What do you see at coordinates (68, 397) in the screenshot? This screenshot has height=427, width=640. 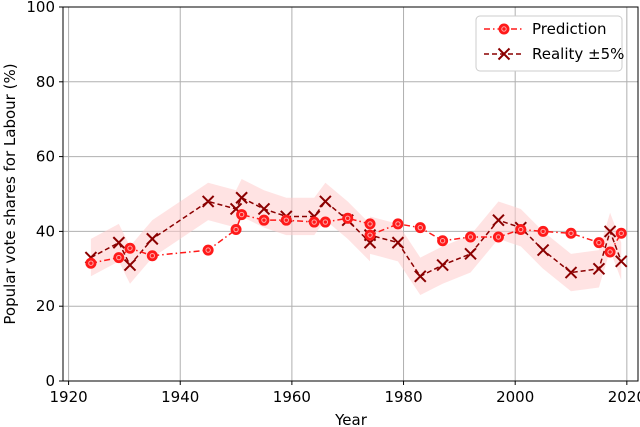 I see `x-tick-label: 1920` at bounding box center [68, 397].